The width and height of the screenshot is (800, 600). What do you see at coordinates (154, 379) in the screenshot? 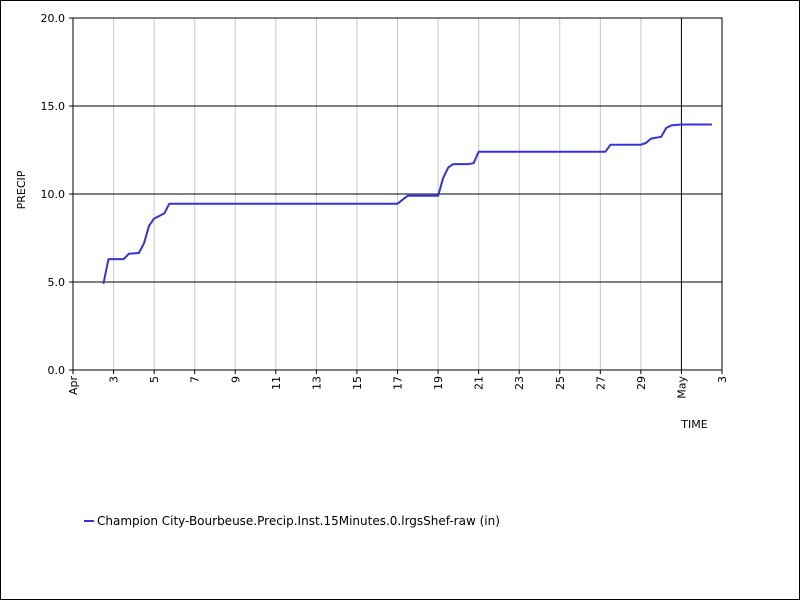
I see `x-tick-label: 5` at bounding box center [154, 379].